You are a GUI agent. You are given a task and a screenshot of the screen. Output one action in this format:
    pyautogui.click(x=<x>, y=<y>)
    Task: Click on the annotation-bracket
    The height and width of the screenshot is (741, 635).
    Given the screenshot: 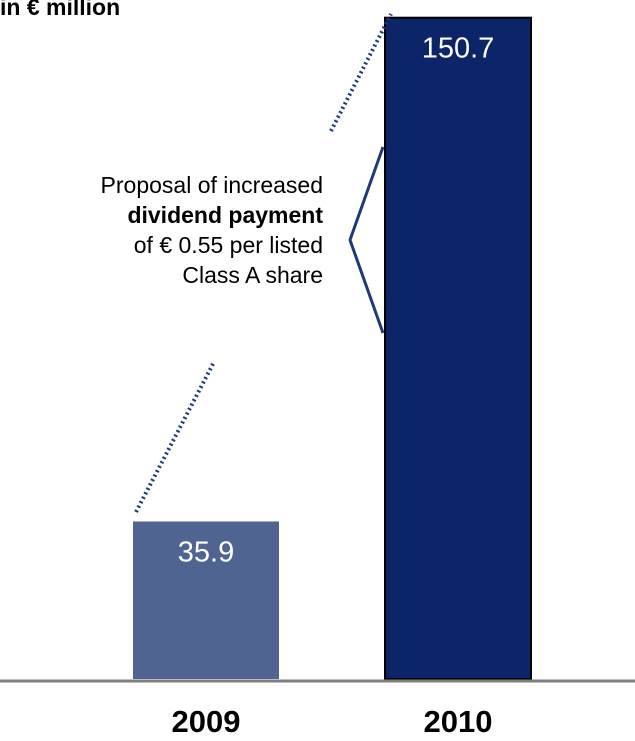 What is the action you would take?
    pyautogui.click(x=366, y=240)
    